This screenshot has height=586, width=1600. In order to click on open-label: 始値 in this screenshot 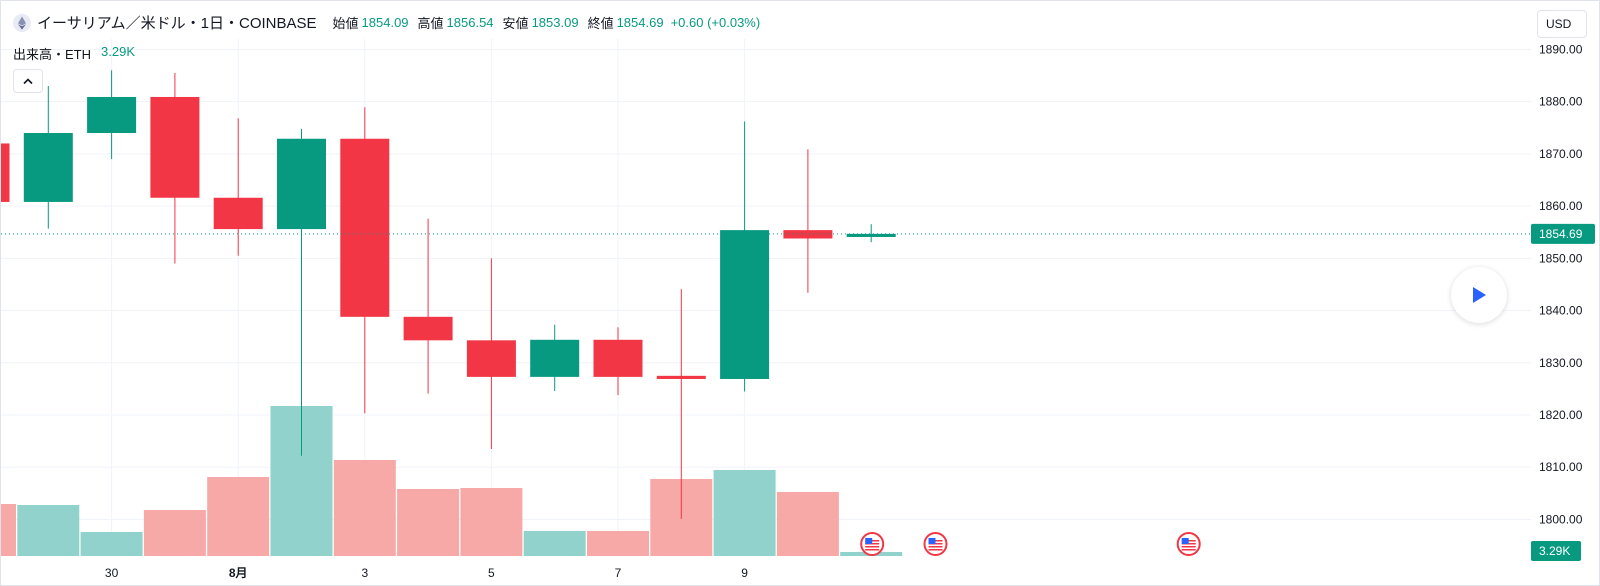, I will do `click(345, 23)`.